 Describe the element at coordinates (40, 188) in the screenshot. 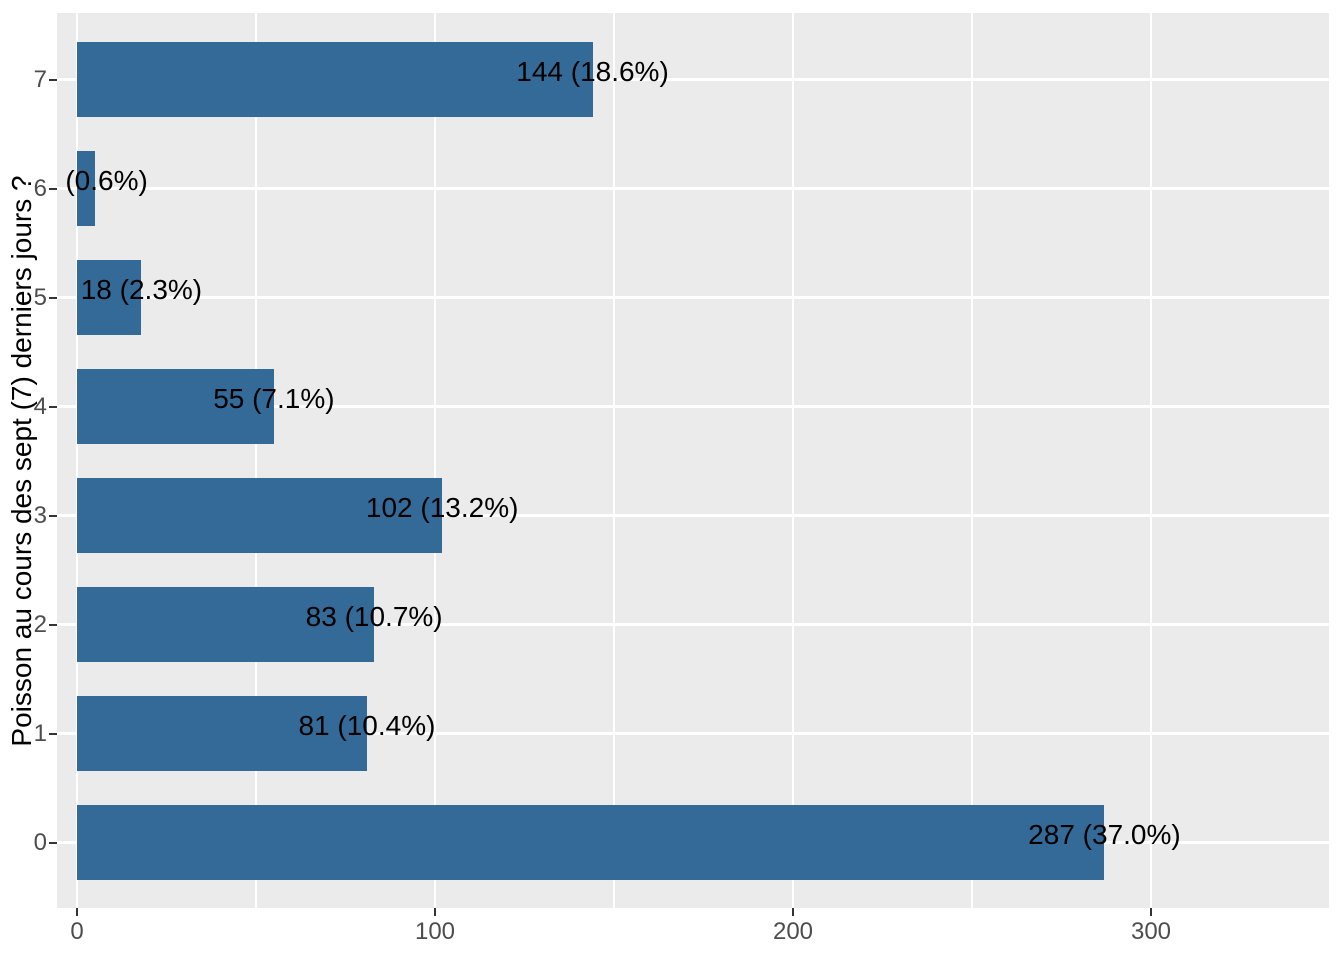

I see `y-axis-tick-label: 6` at that location.